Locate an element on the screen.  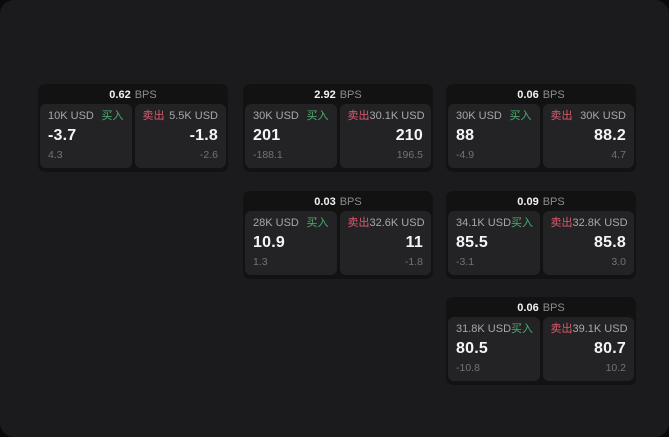
buy-sub-value: -4.9 is located at coordinates (465, 155).